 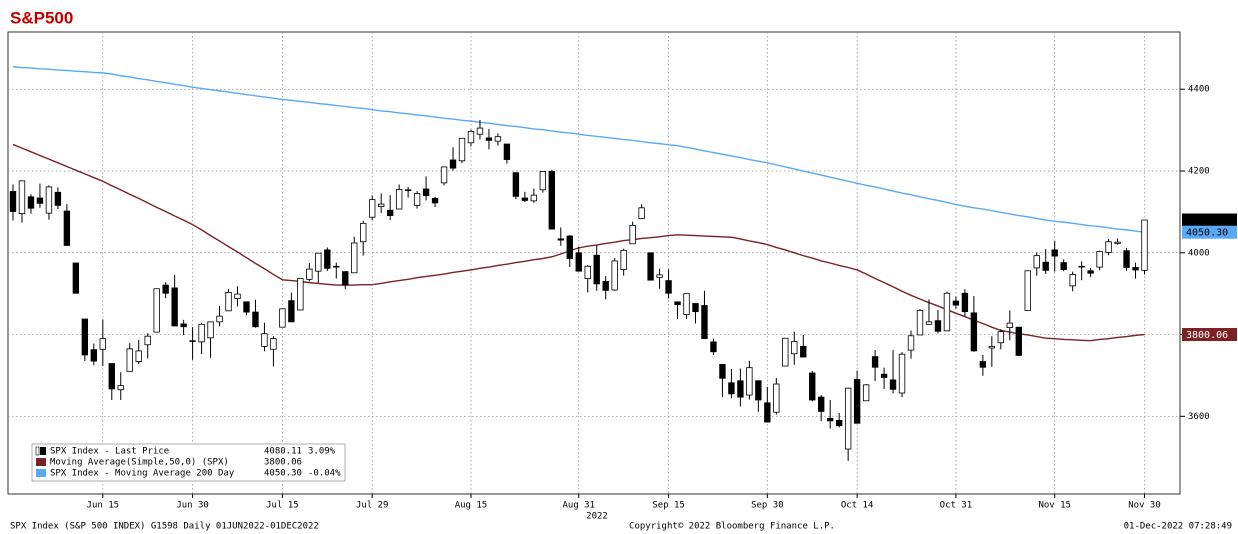 What do you see at coordinates (1144, 506) in the screenshot?
I see `x-tick-label: Nov 30` at bounding box center [1144, 506].